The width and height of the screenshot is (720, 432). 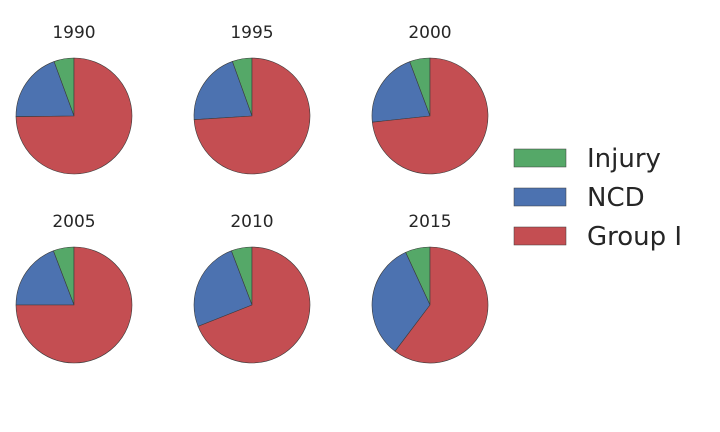 I want to click on legend-swatch-injury, so click(x=540, y=158).